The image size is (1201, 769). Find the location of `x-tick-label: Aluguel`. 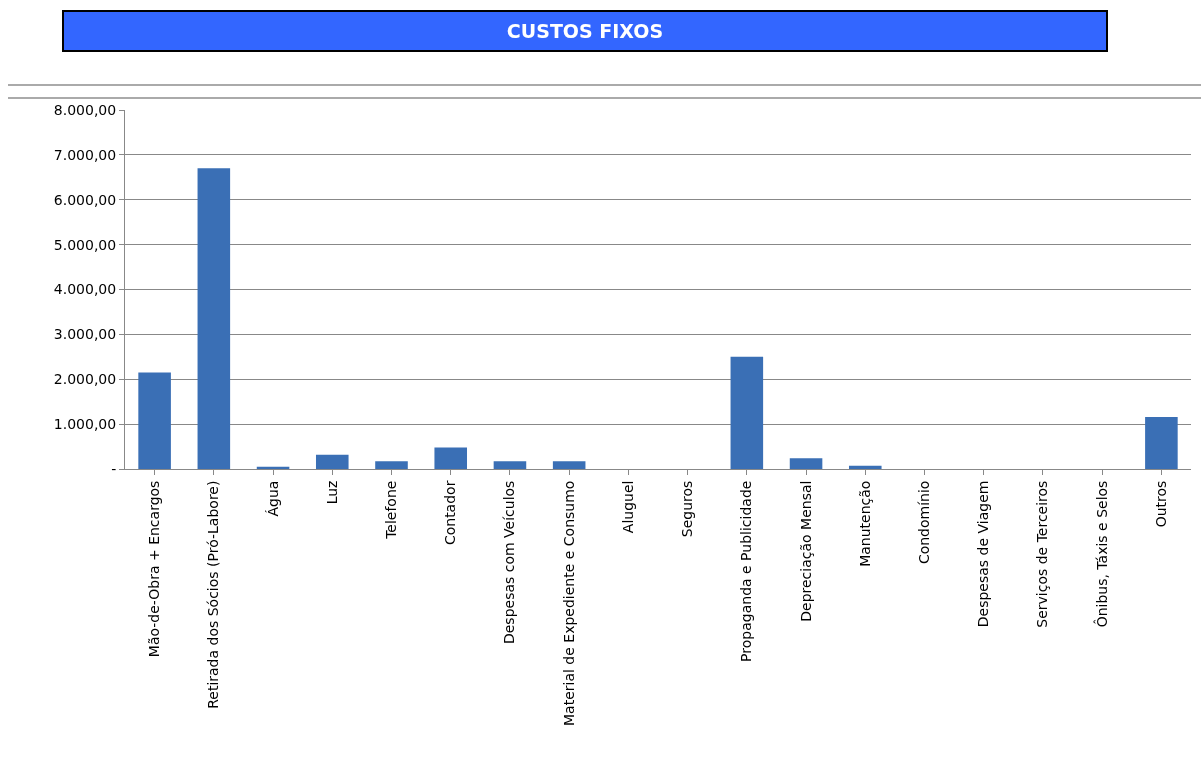

x-tick-label: Aluguel is located at coordinates (627, 507).